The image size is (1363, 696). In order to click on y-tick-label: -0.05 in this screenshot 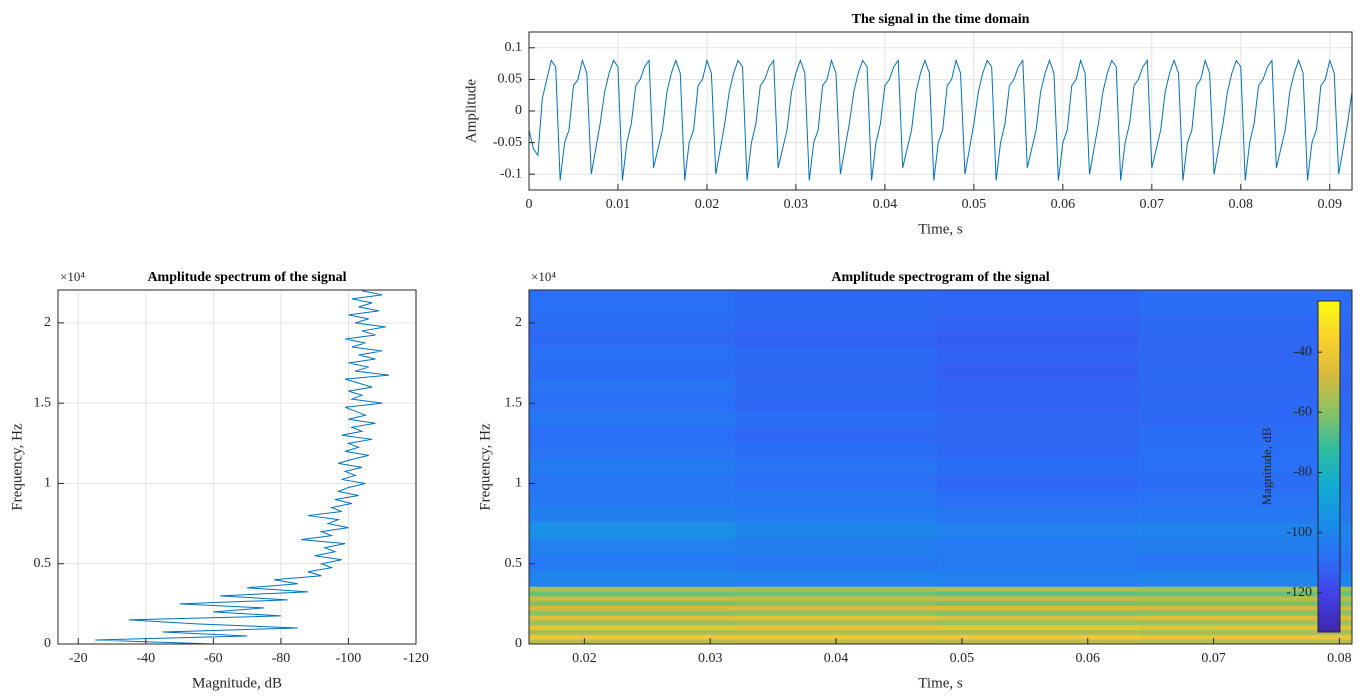, I will do `click(507, 142)`.